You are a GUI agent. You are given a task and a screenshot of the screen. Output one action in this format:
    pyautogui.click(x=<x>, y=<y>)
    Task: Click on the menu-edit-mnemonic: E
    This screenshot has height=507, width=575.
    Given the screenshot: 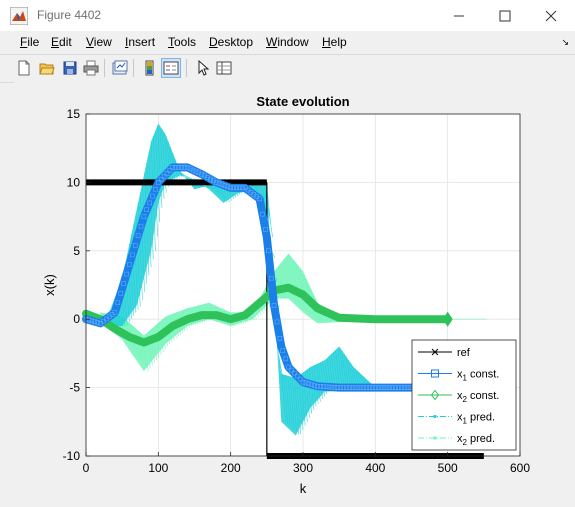 What is the action you would take?
    pyautogui.click(x=55, y=42)
    